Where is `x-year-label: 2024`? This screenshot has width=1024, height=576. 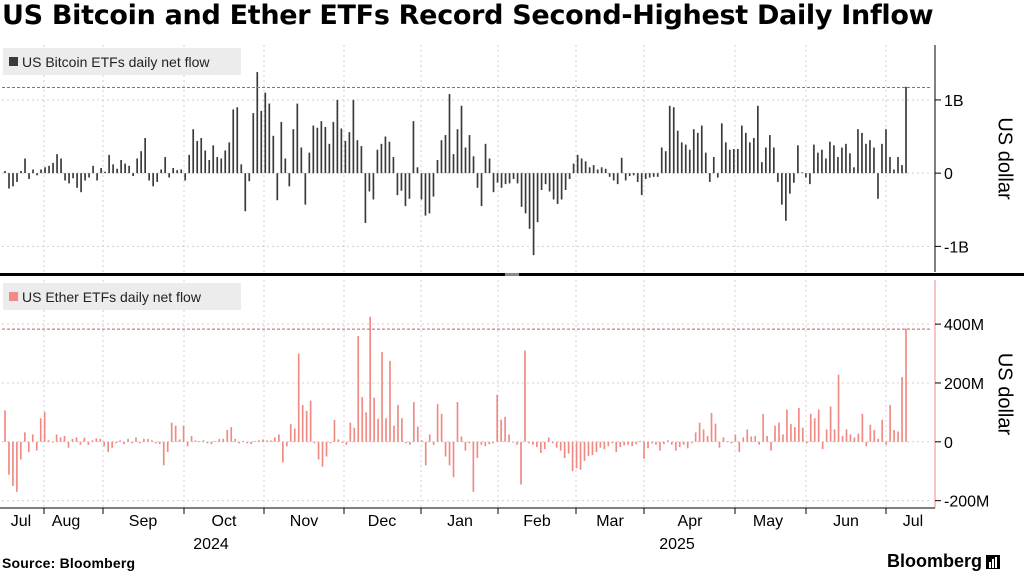
x-year-label: 2024 is located at coordinates (211, 543).